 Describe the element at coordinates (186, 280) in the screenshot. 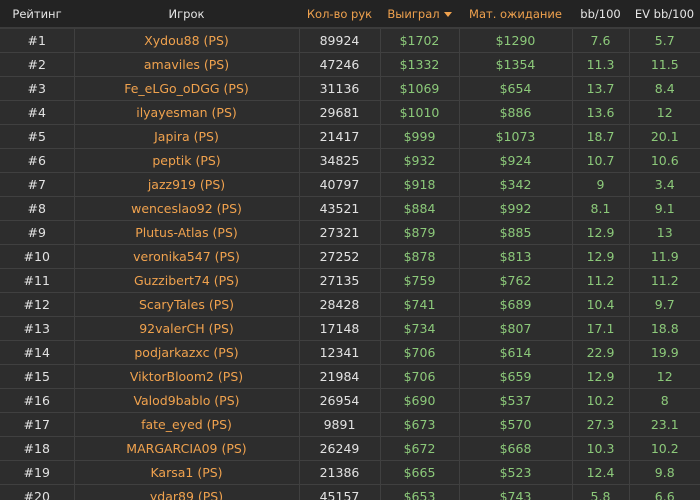

I see `player-link: Guzzibert74 (PS)` at that location.